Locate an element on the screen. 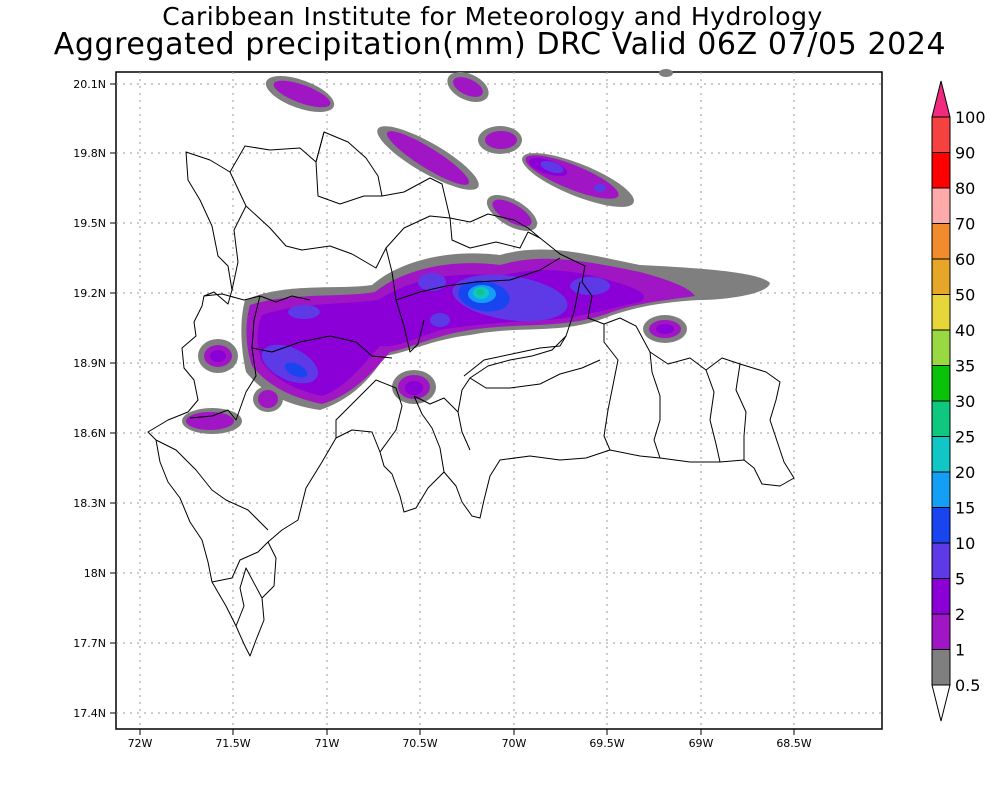 The width and height of the screenshot is (1000, 800). x-tick-label: 69W is located at coordinates (701, 743).